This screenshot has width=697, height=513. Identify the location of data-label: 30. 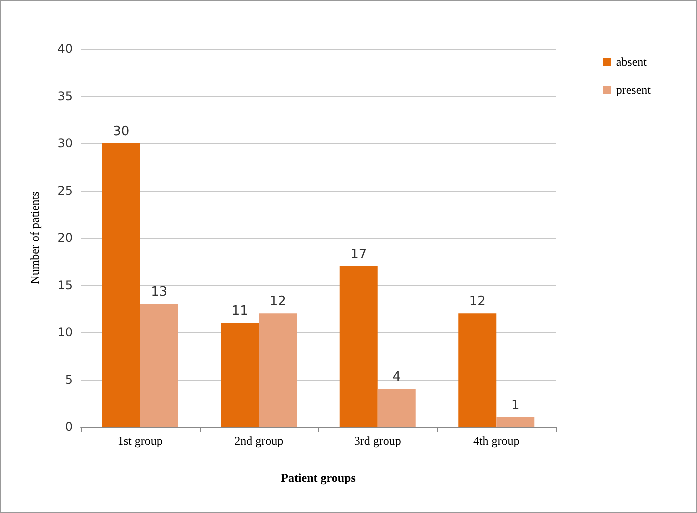
(121, 132).